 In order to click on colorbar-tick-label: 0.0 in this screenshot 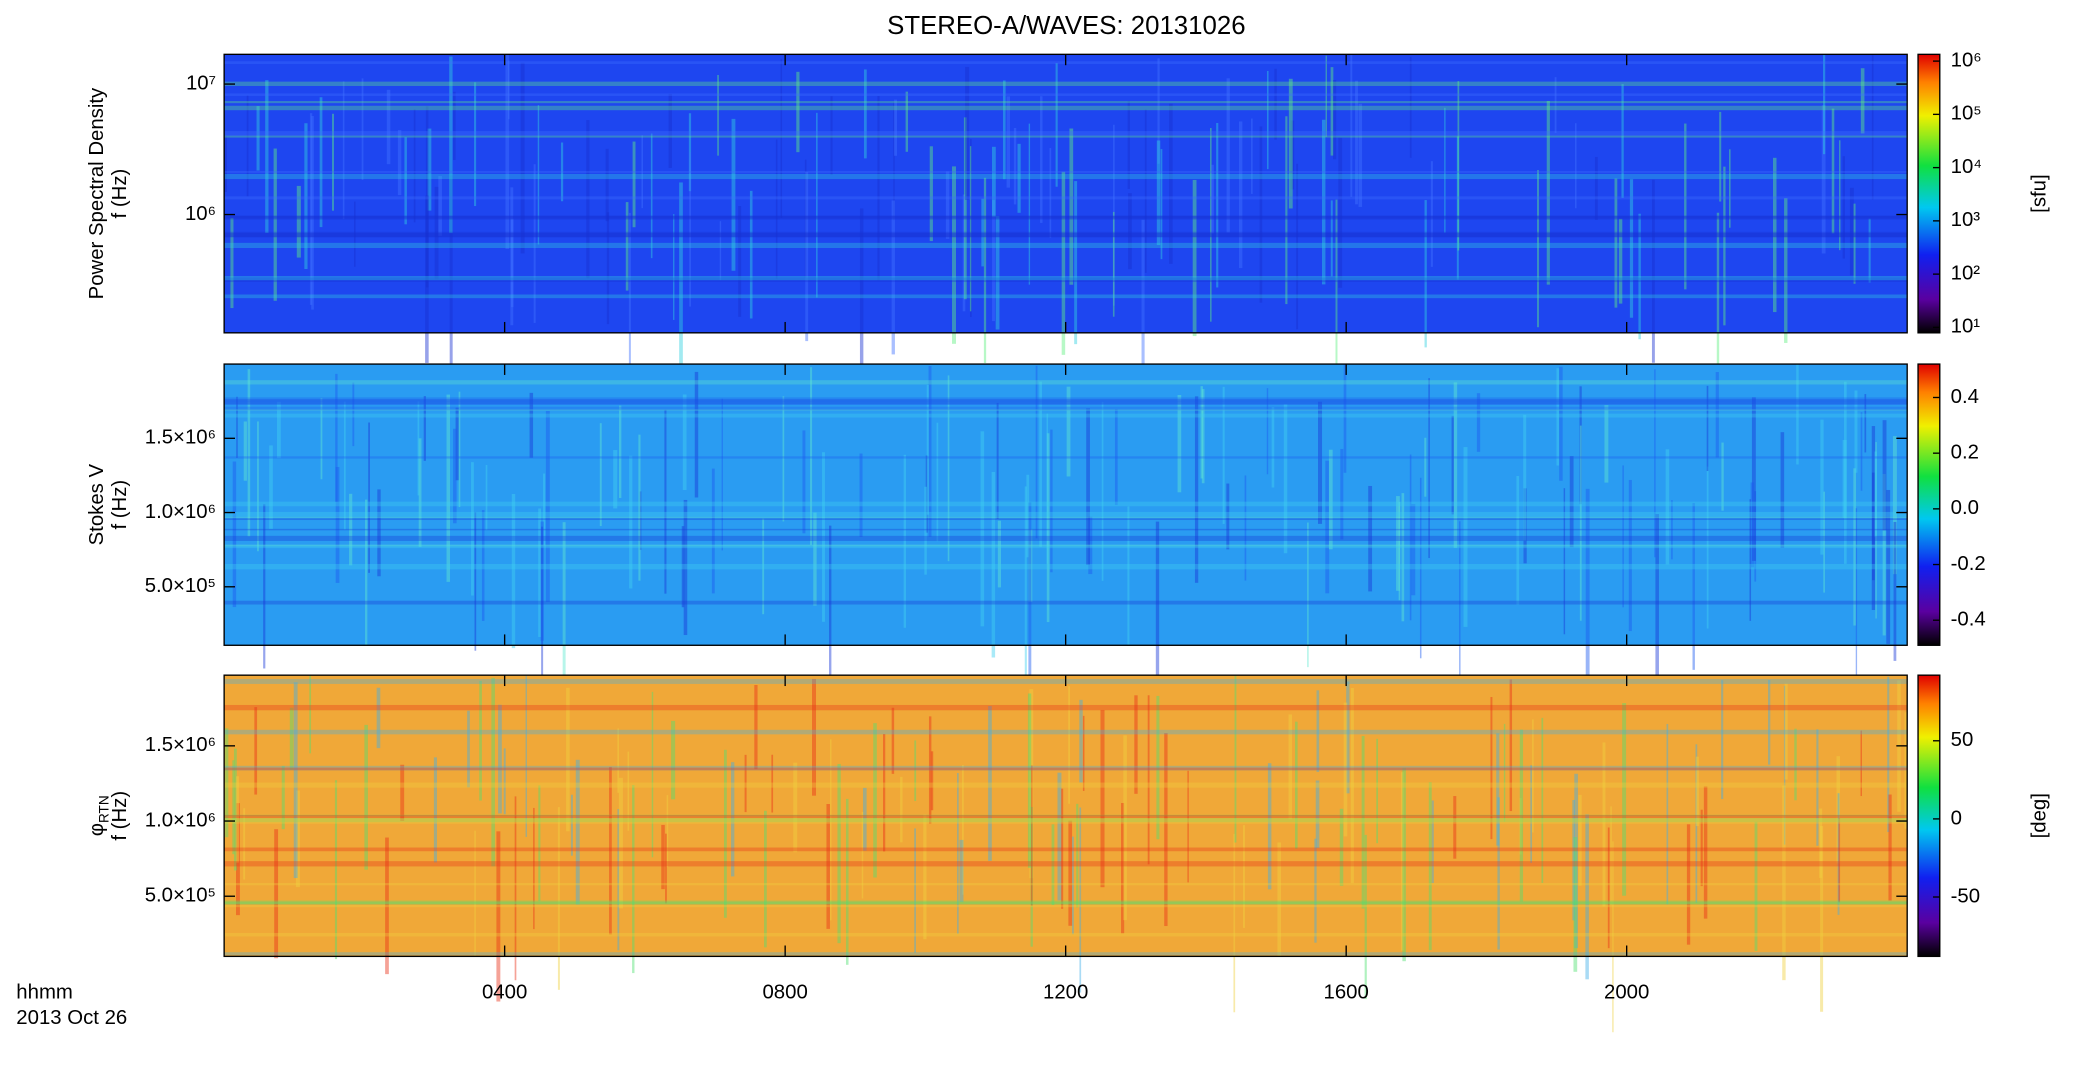, I will do `click(1965, 508)`.